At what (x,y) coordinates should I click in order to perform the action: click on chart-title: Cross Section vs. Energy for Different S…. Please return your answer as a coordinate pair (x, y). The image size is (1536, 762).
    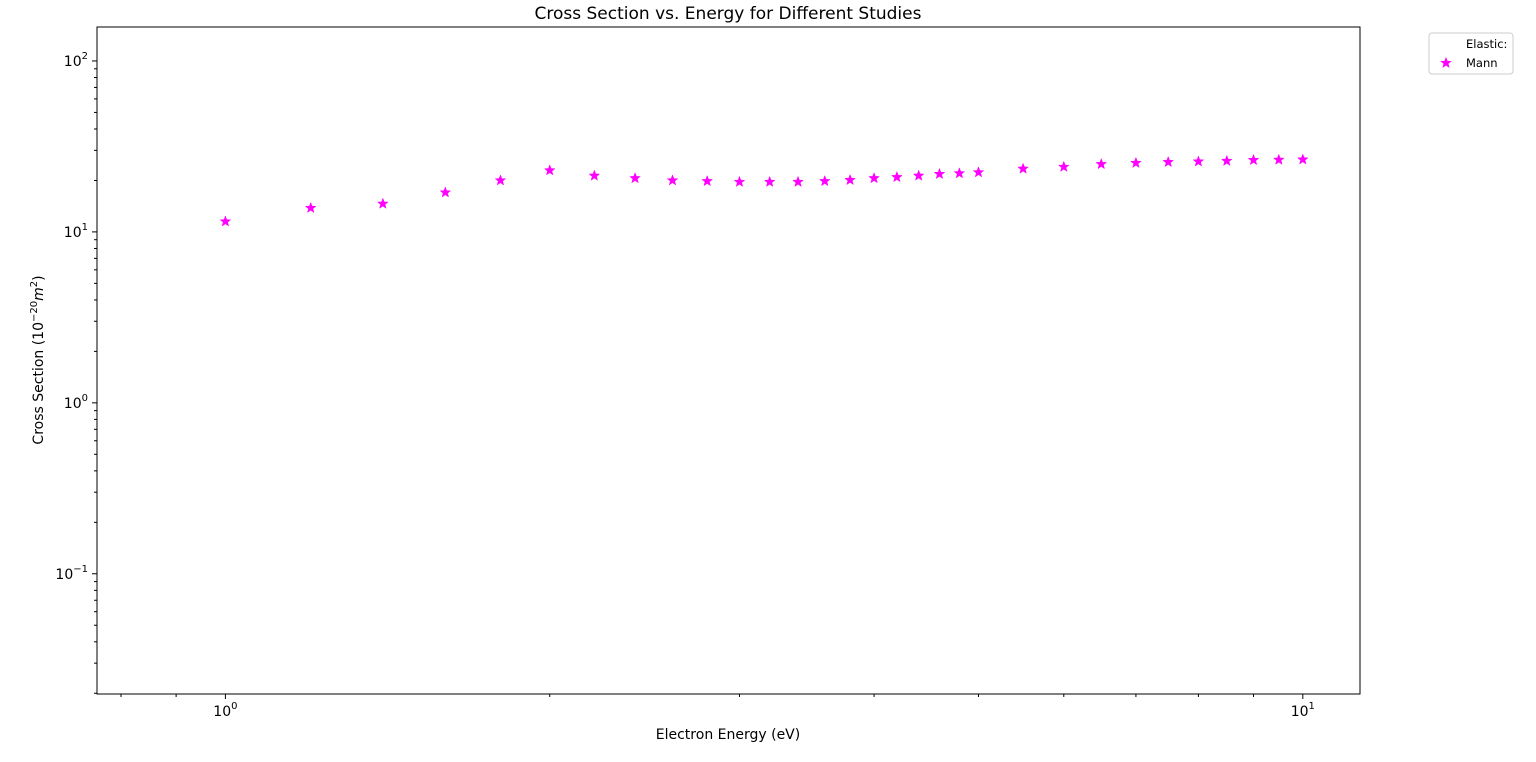
    Looking at the image, I should click on (728, 14).